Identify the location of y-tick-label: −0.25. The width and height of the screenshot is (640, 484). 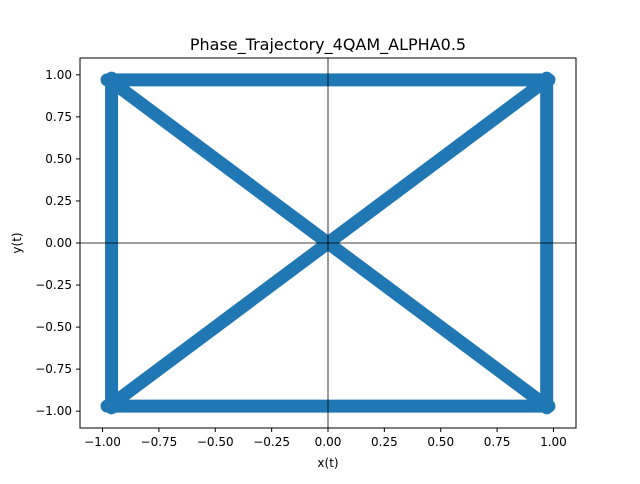
(53, 285).